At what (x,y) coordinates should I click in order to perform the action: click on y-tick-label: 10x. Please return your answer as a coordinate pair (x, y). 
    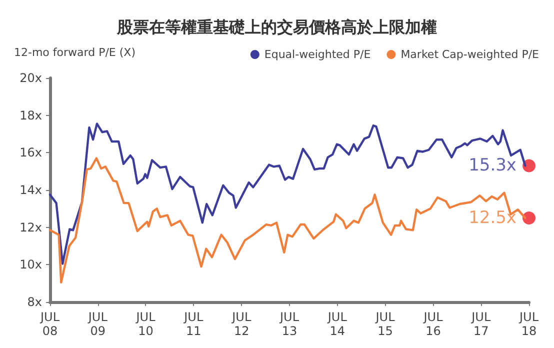
    Looking at the image, I should click on (31, 265).